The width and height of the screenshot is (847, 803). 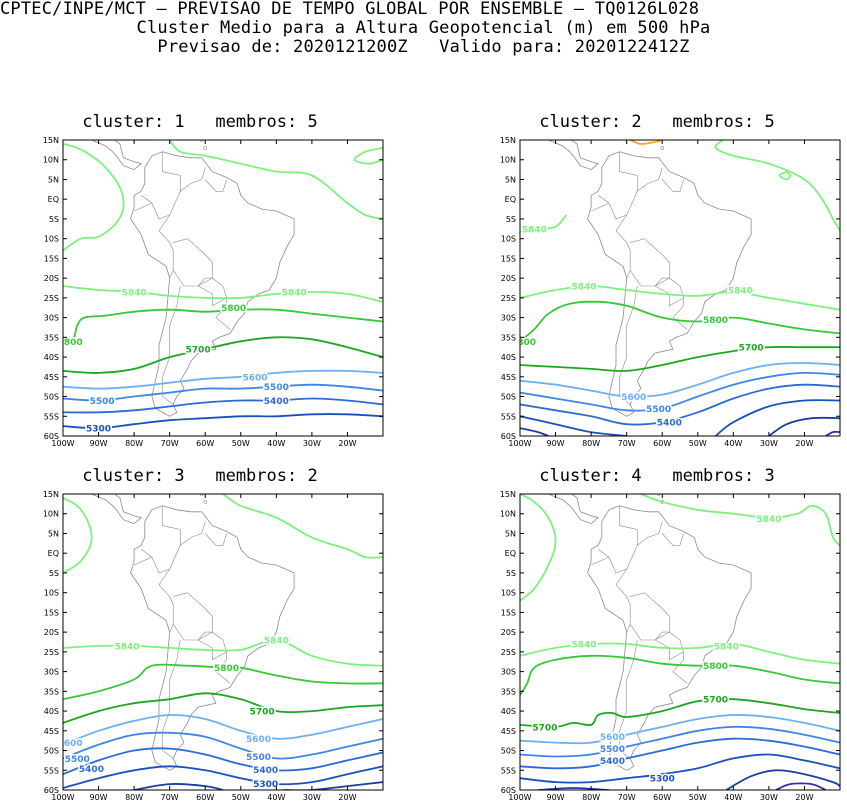 What do you see at coordinates (62, 797) in the screenshot?
I see `lon-tick-label: 100W` at bounding box center [62, 797].